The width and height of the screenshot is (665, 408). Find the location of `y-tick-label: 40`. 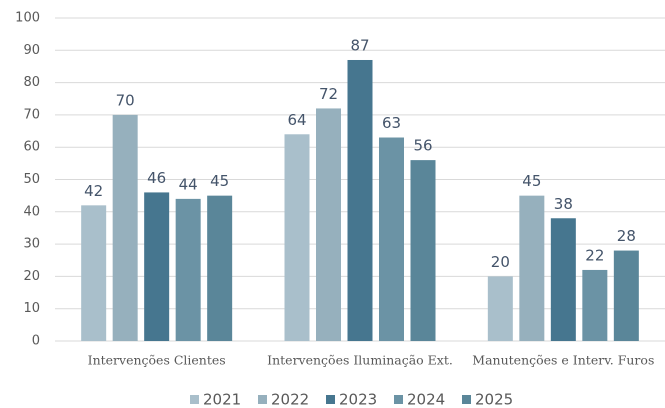

y-tick-label: 40 is located at coordinates (31, 211).